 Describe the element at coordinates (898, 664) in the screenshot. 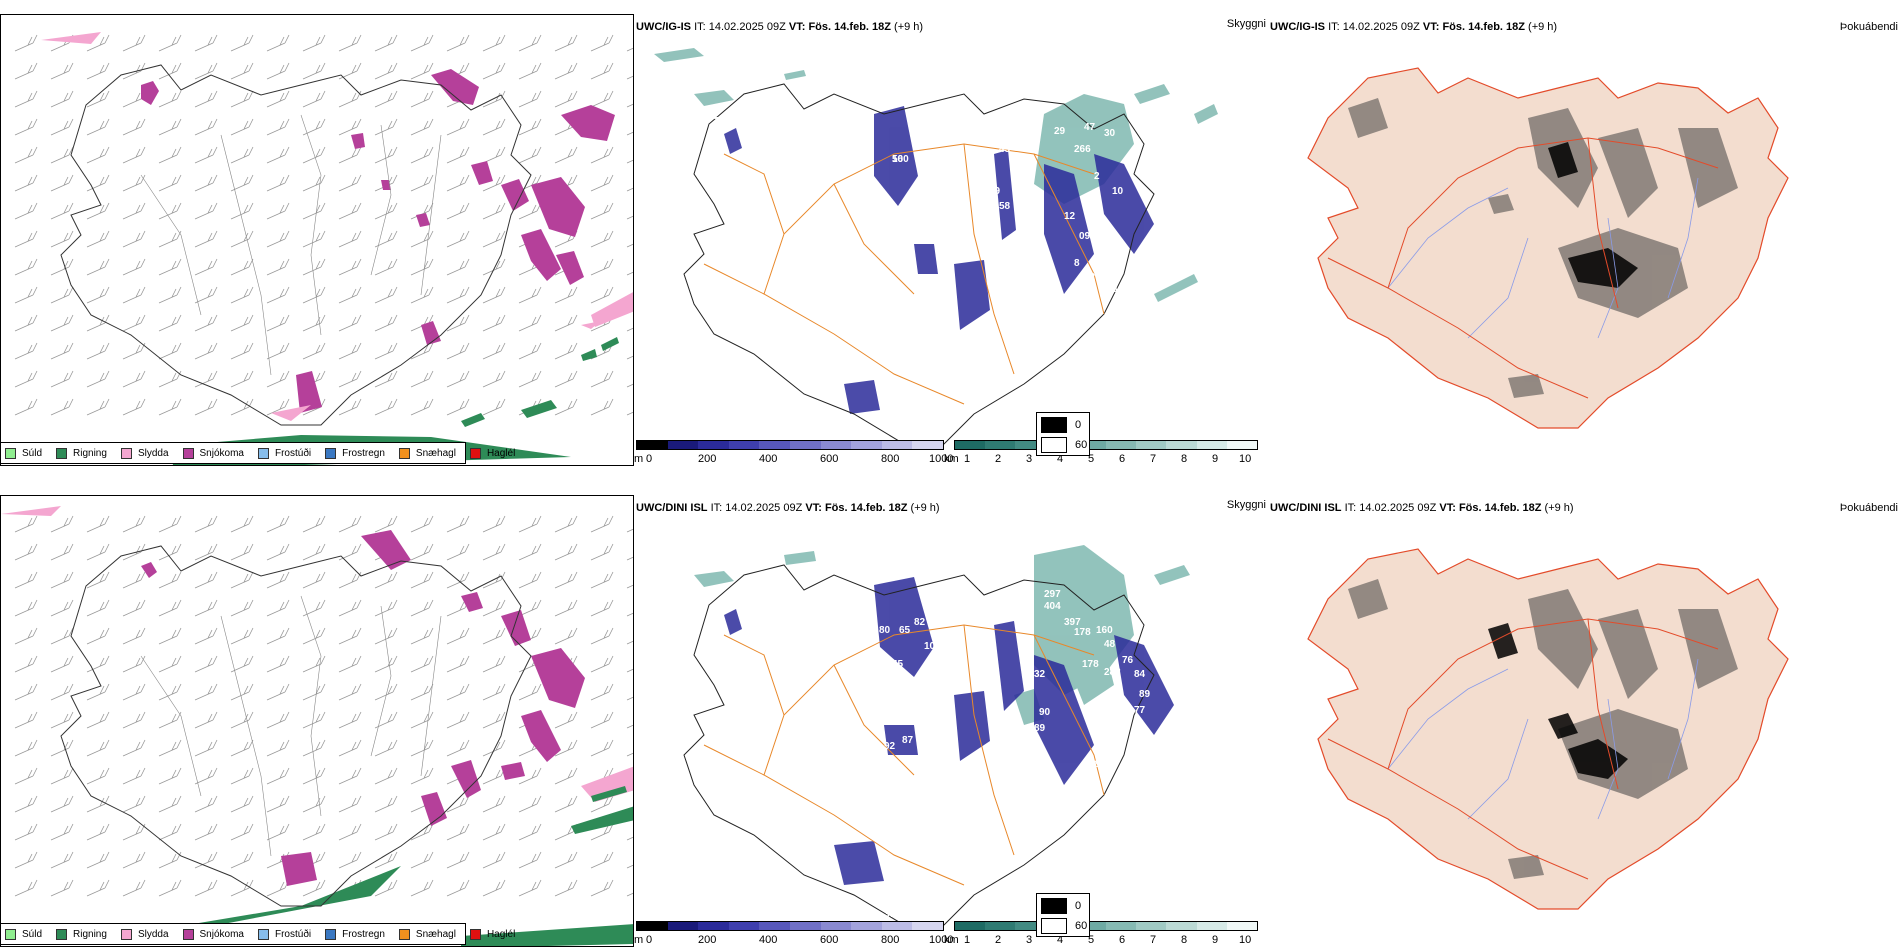

I see `visibility-value-label: 45` at that location.